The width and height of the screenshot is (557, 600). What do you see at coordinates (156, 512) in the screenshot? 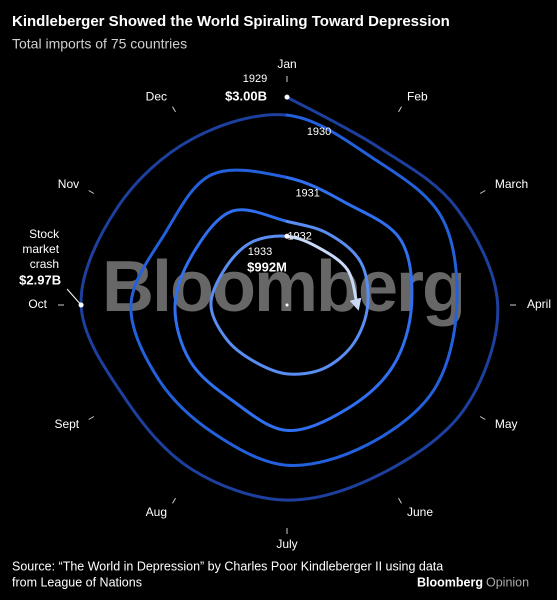
I see `month-label: Aug` at bounding box center [156, 512].